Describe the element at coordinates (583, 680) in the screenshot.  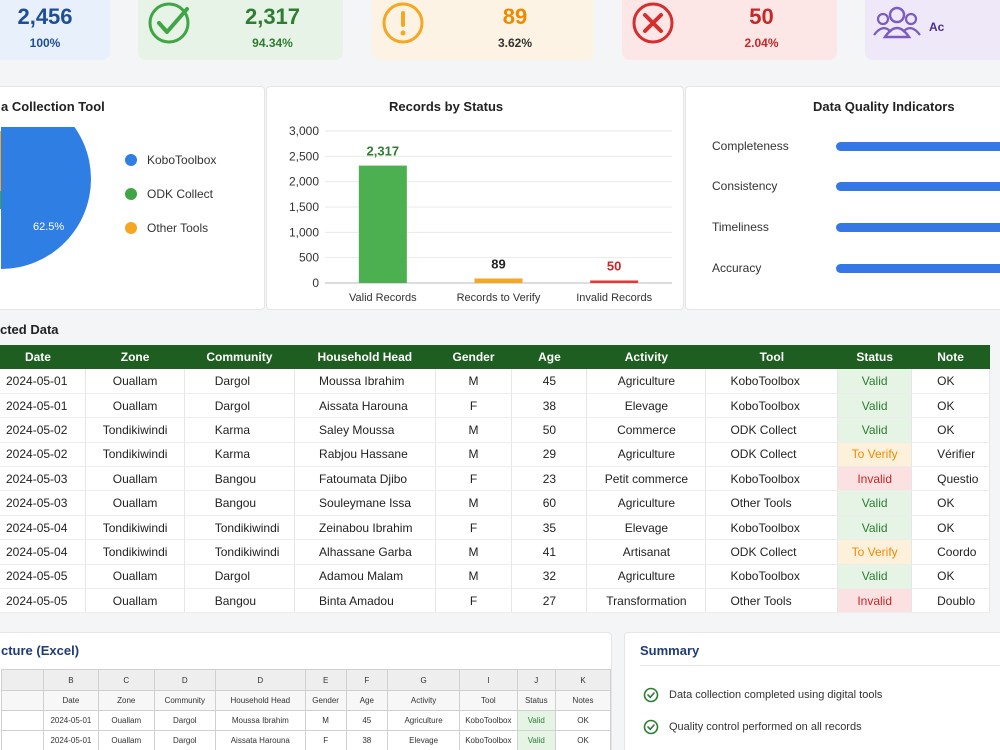
I see `excel-column-letter: K` at that location.